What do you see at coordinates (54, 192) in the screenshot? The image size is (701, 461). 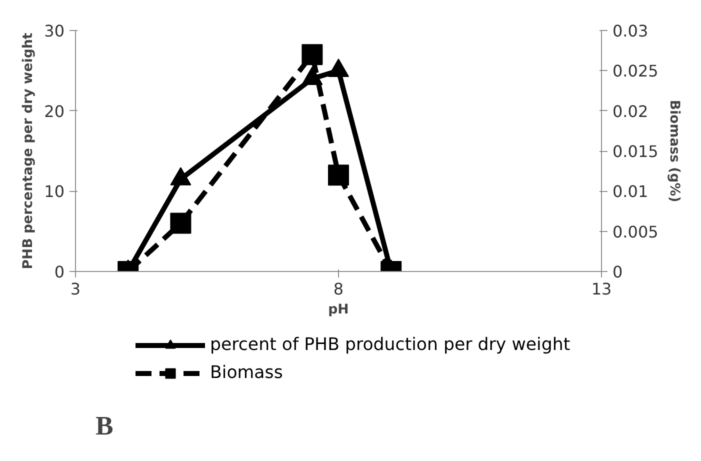 I see `y-tick-label: 10` at bounding box center [54, 192].